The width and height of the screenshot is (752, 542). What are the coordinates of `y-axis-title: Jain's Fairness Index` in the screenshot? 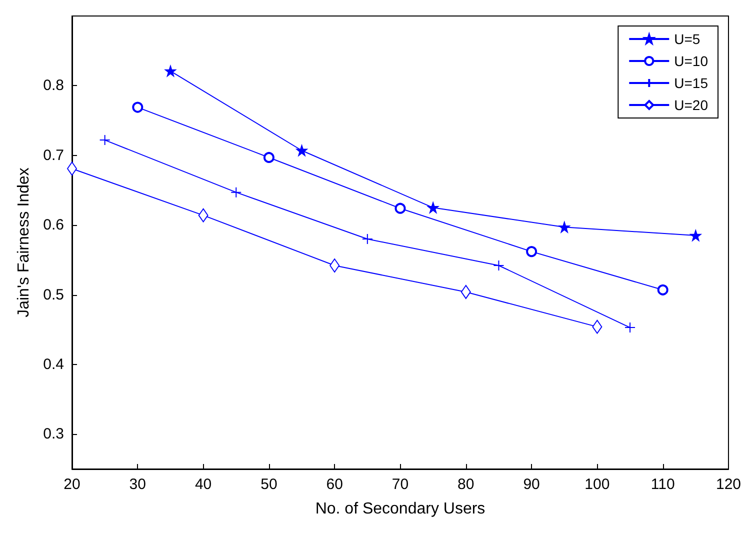 It's located at (24, 243).